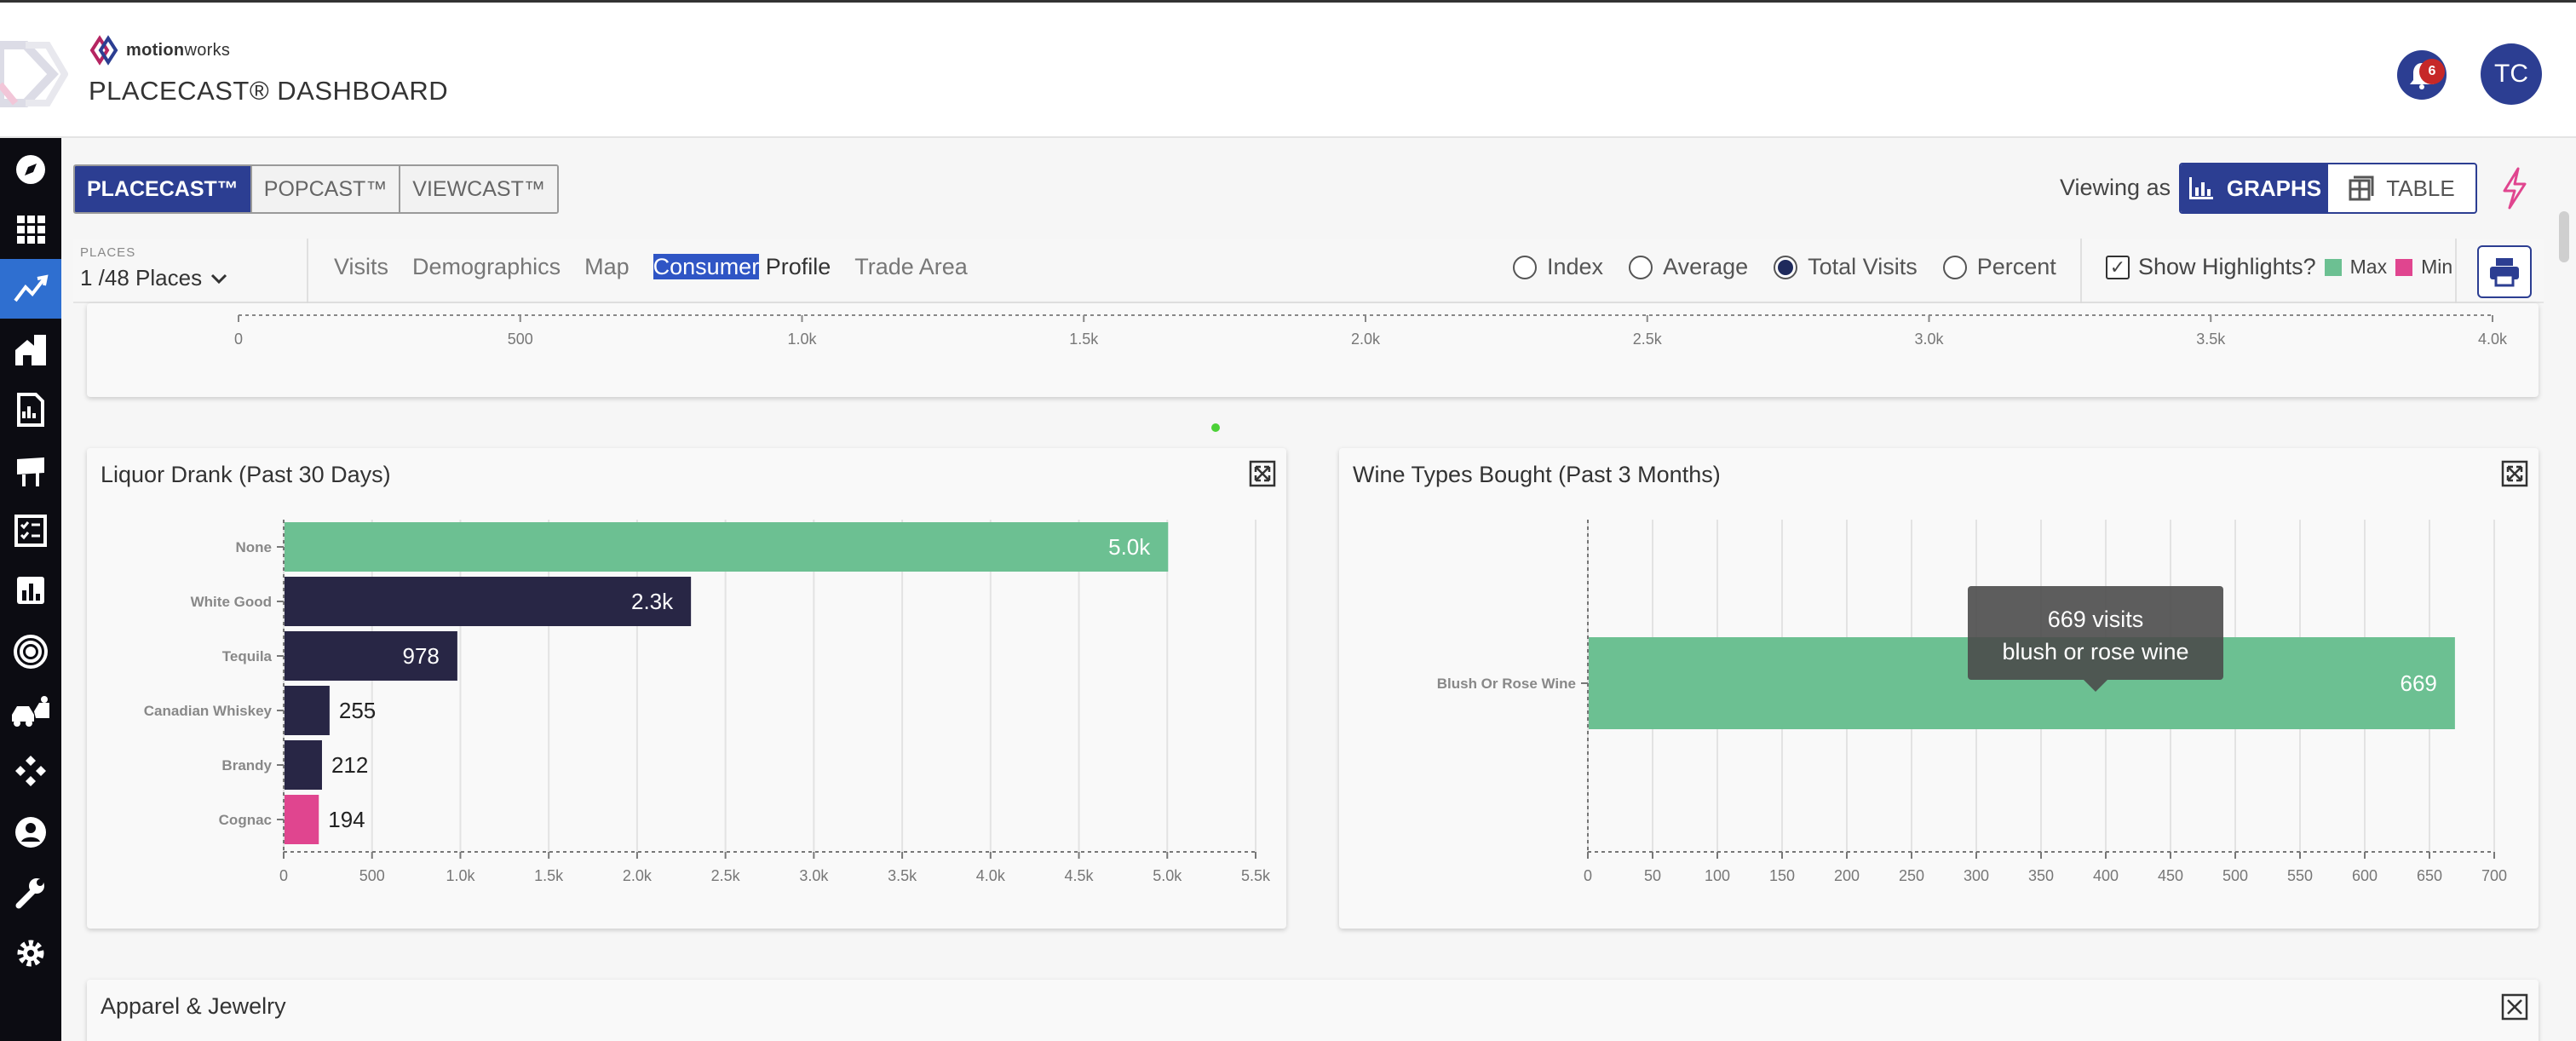  Describe the element at coordinates (742, 267) in the screenshot. I see `tab-consumer-profile: Consumer Profile` at that location.